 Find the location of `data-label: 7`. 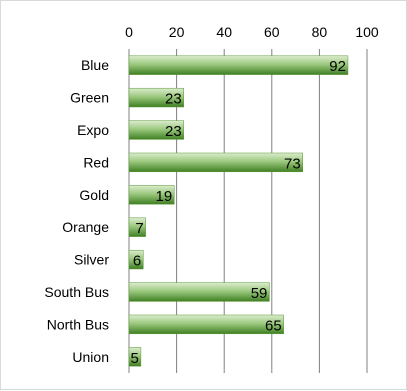

data-label: 7 is located at coordinates (139, 228).